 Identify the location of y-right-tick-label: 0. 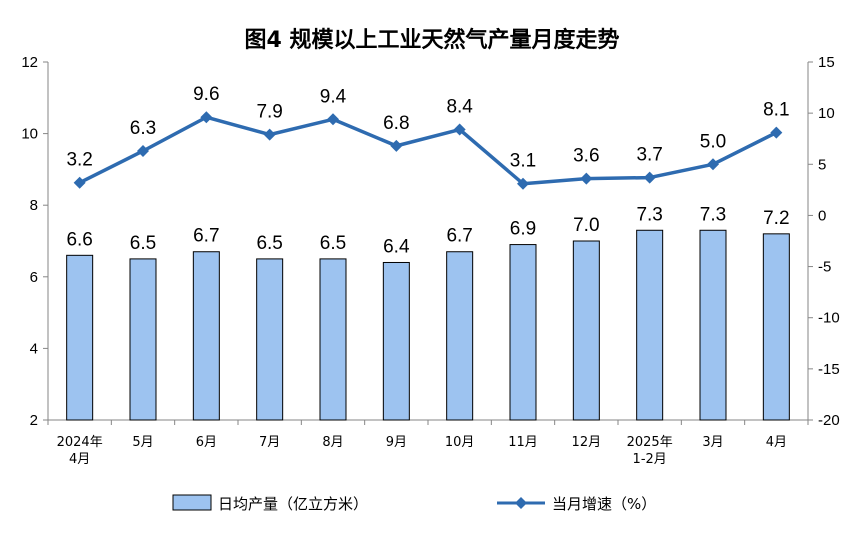
(822, 215).